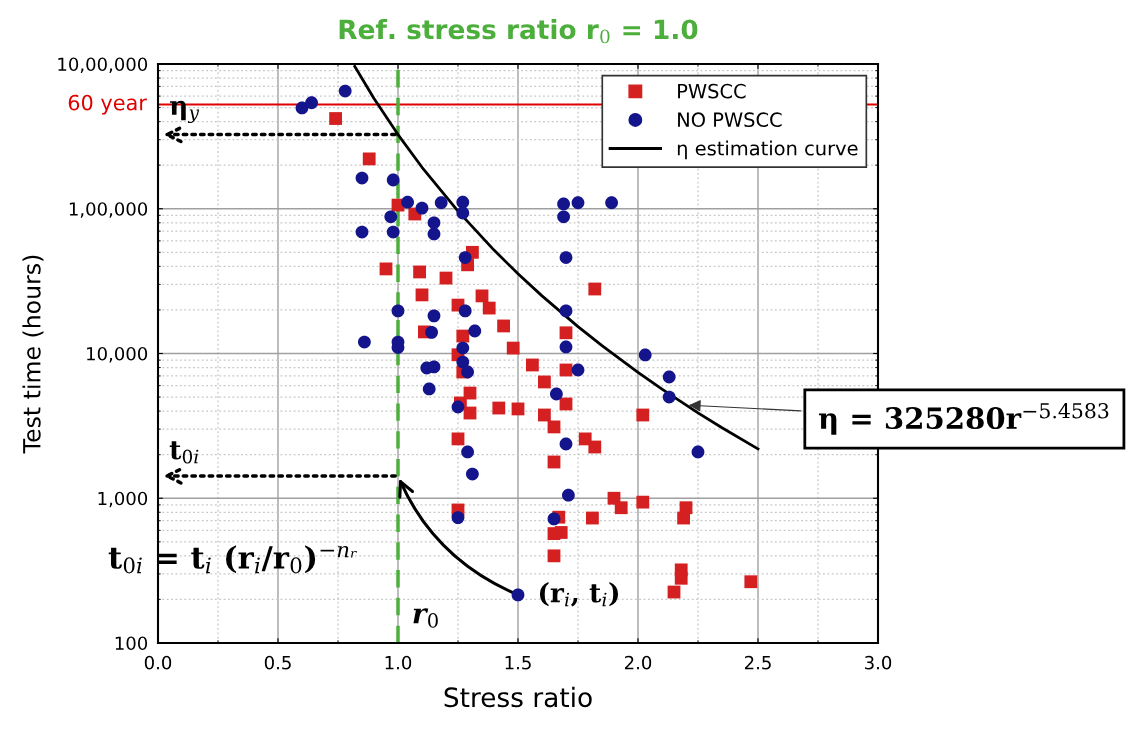  What do you see at coordinates (518, 663) in the screenshot?
I see `x-tick-label: 1.5` at bounding box center [518, 663].